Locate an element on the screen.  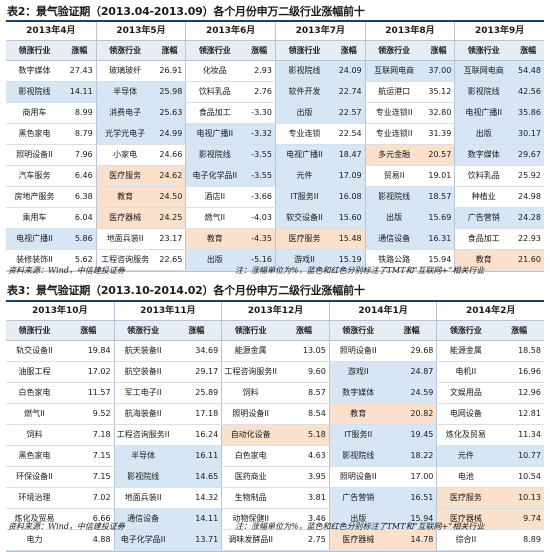
industry-name: 数字媒体 is located at coordinates (358, 392).